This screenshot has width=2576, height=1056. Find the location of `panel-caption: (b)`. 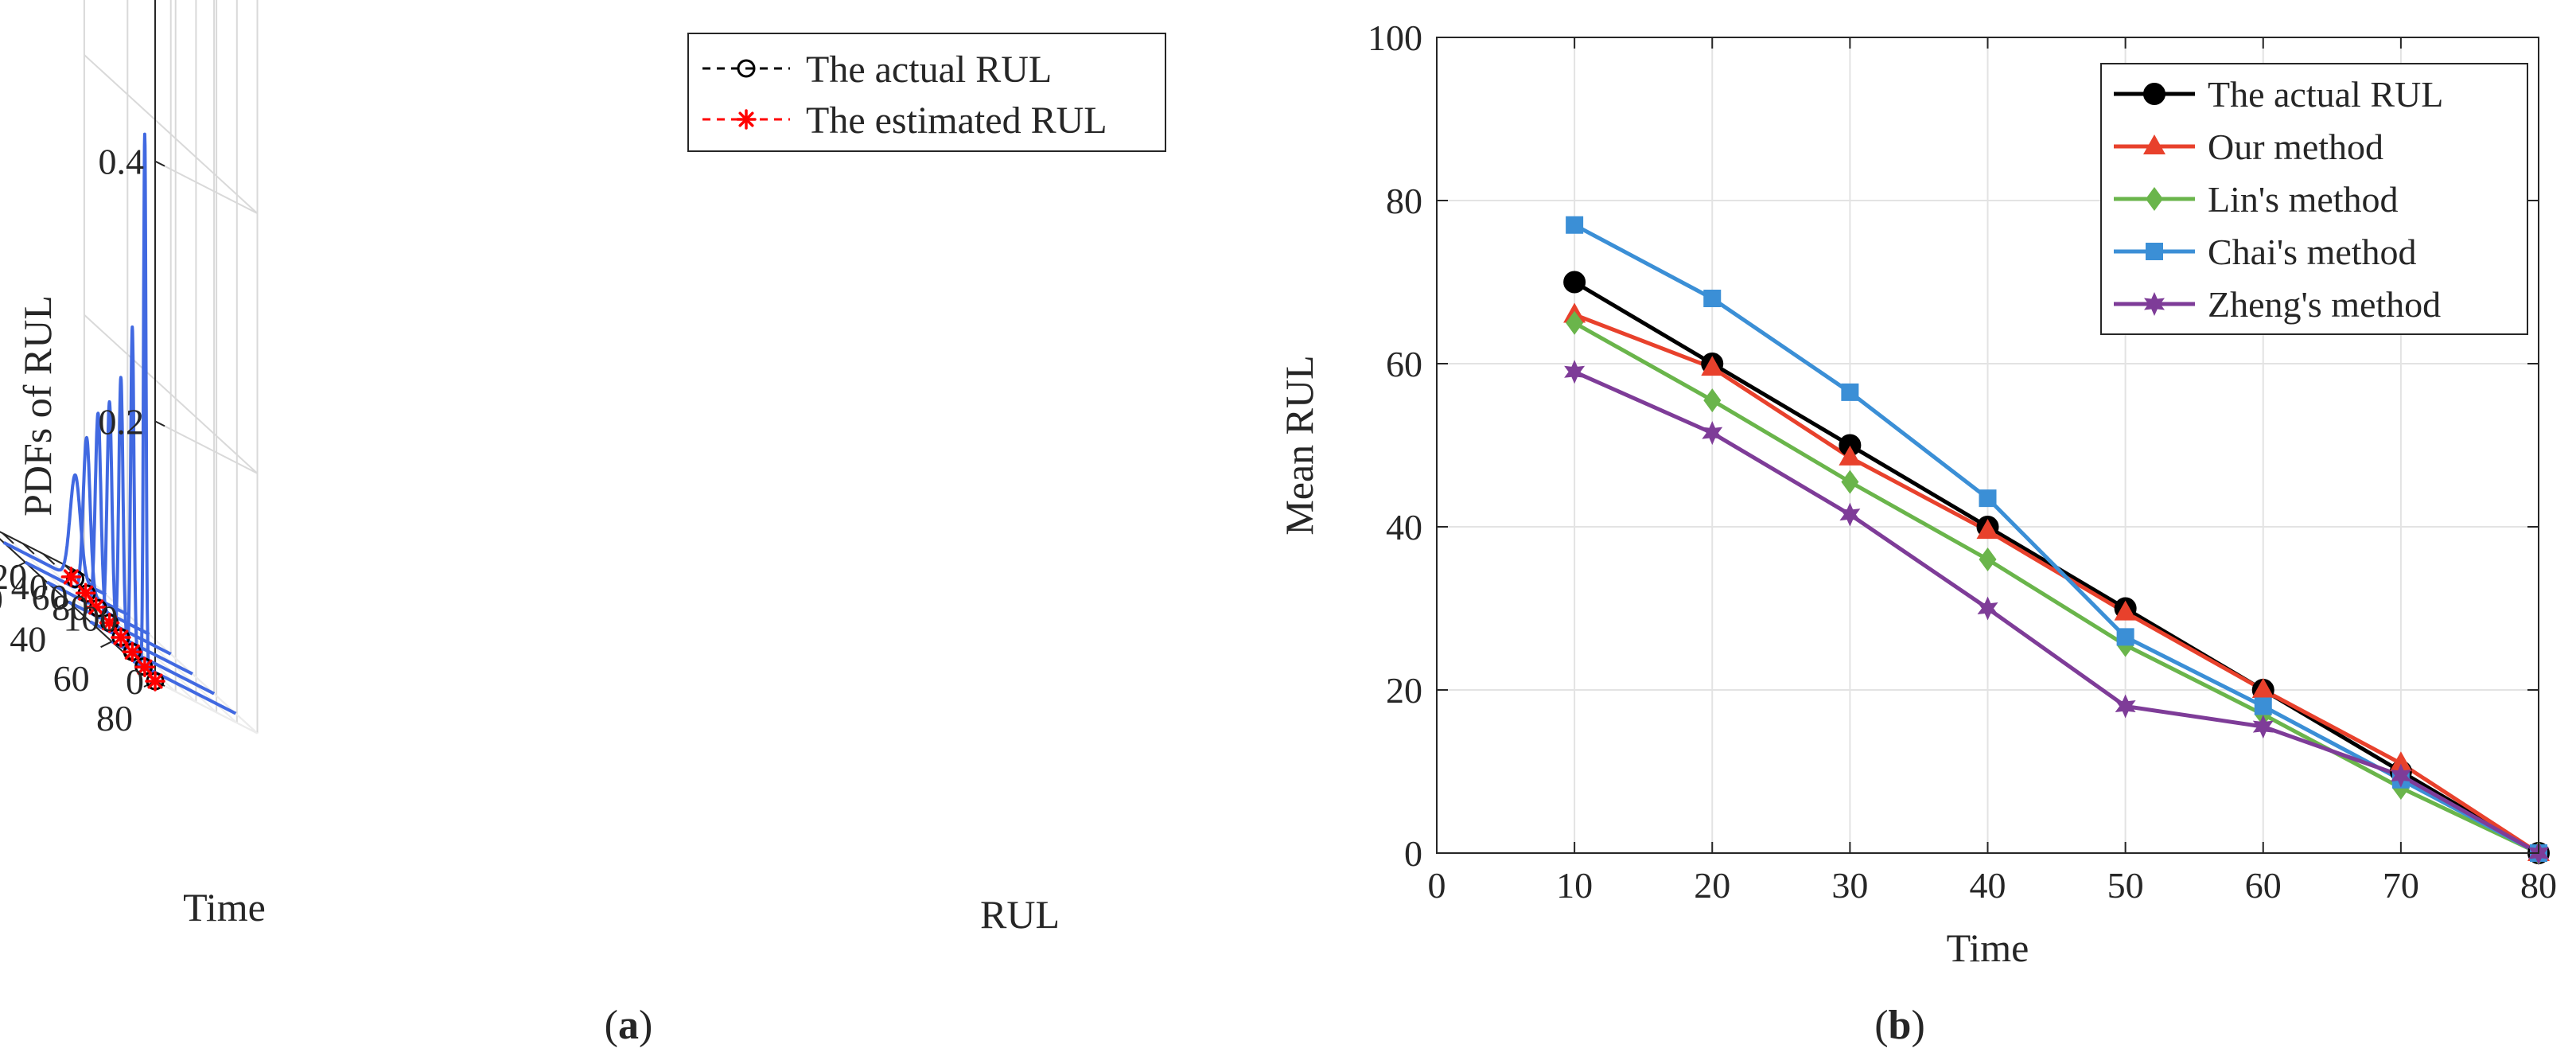

panel-caption: (b) is located at coordinates (1900, 1025).